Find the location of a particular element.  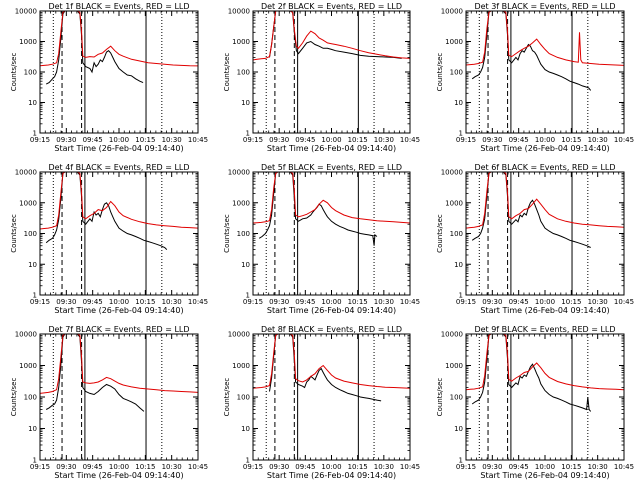

panel-title: Det 5f BLACK = Events, RED = LLD is located at coordinates (331, 167).